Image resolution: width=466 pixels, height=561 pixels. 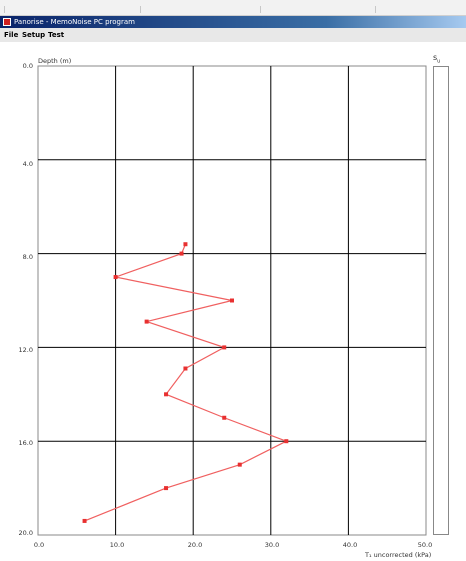 I want to click on su-label-main: s, so click(x=435, y=57).